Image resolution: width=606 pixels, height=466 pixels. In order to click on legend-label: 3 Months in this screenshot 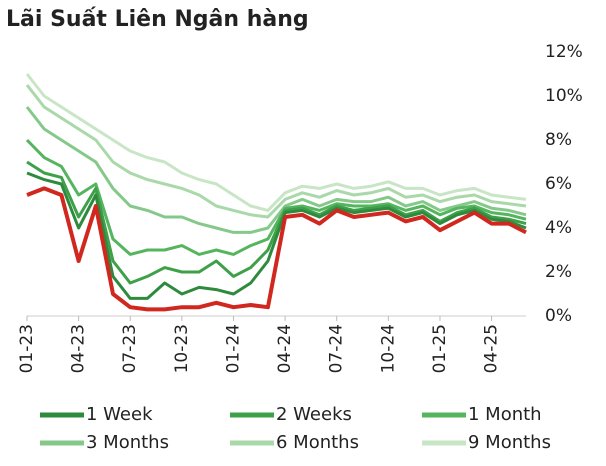, I will do `click(127, 442)`.